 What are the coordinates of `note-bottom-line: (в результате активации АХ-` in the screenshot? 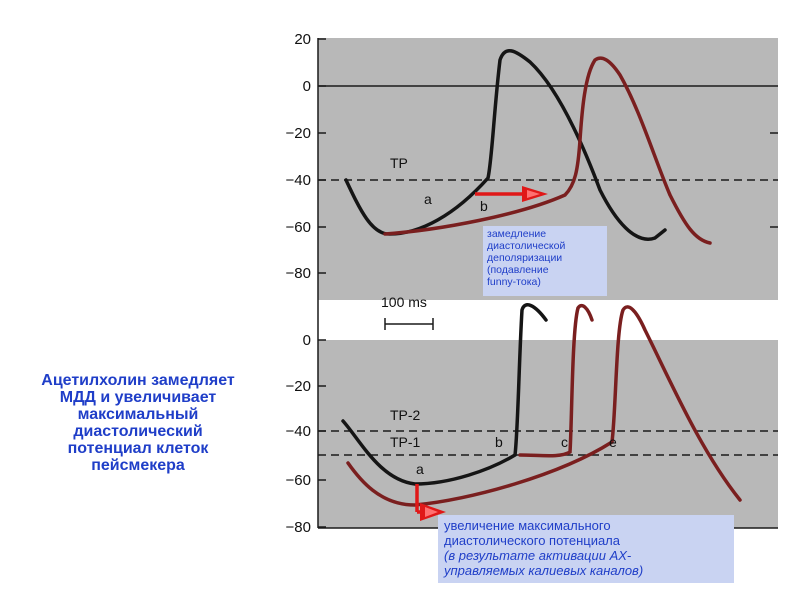 It's located at (538, 555).